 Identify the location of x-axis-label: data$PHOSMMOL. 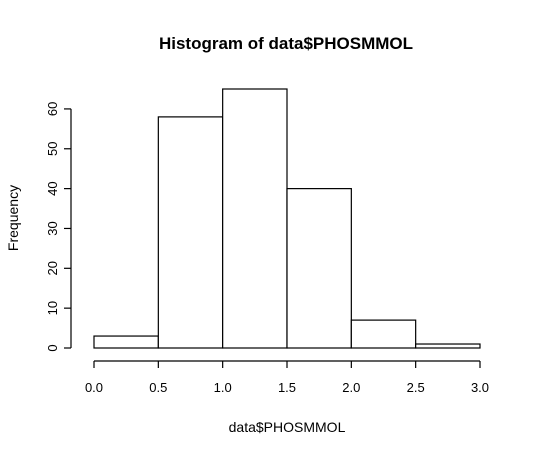
(287, 427).